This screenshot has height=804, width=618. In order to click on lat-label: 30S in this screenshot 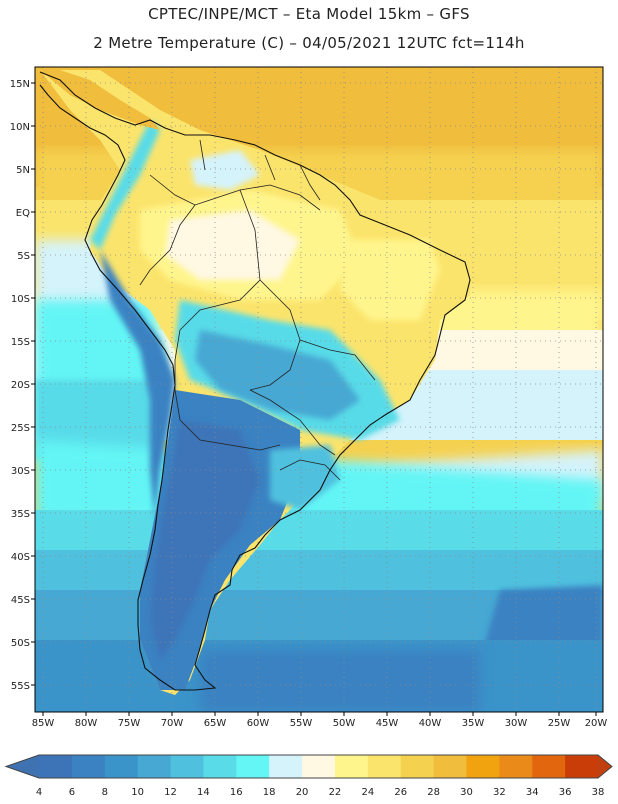, I will do `click(20, 471)`.